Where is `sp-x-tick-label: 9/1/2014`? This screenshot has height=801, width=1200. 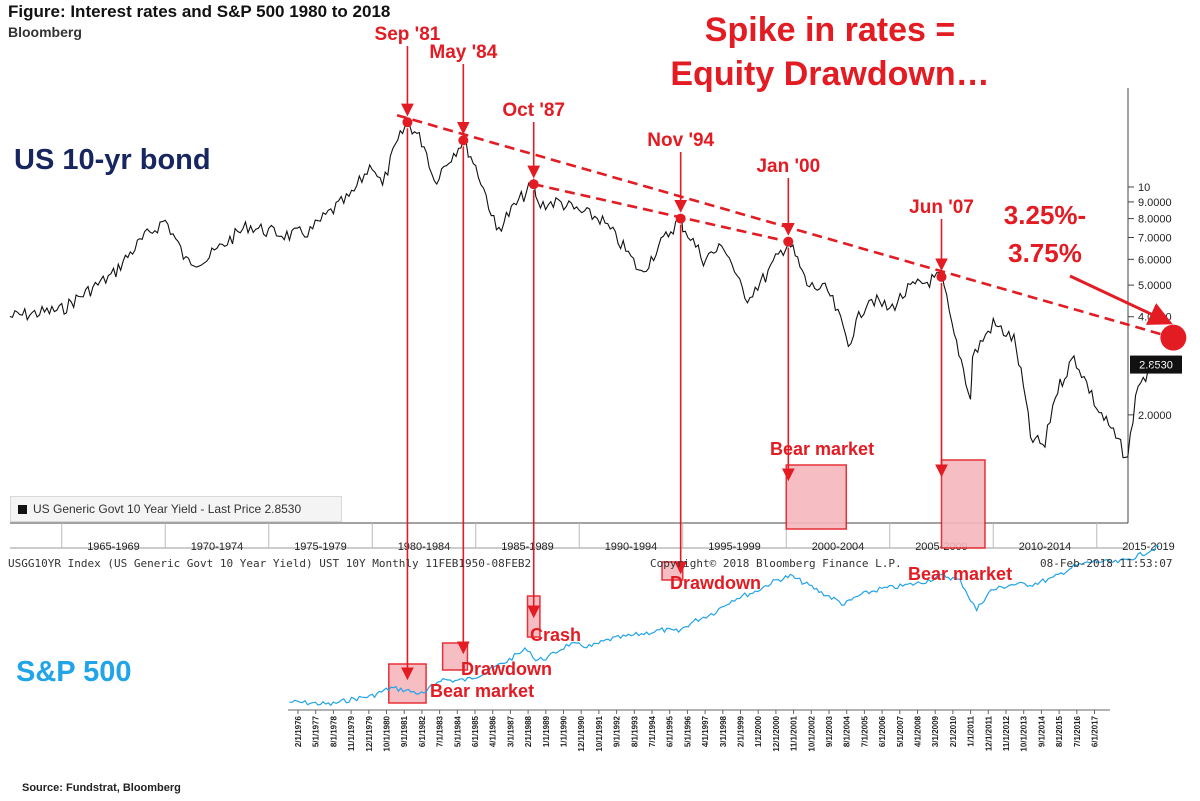
sp-x-tick-label: 9/1/2014 is located at coordinates (1041, 731).